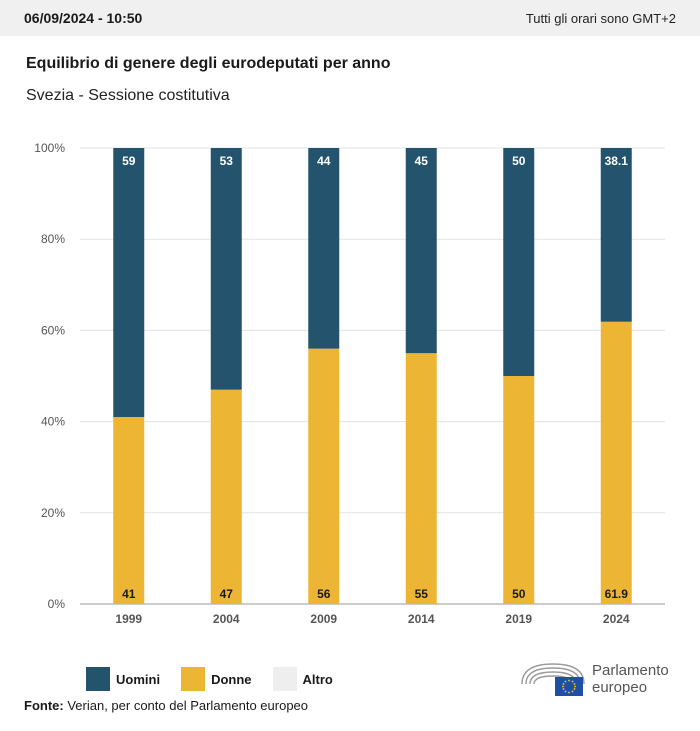  What do you see at coordinates (324, 161) in the screenshot?
I see `data-label-uomini: 44` at bounding box center [324, 161].